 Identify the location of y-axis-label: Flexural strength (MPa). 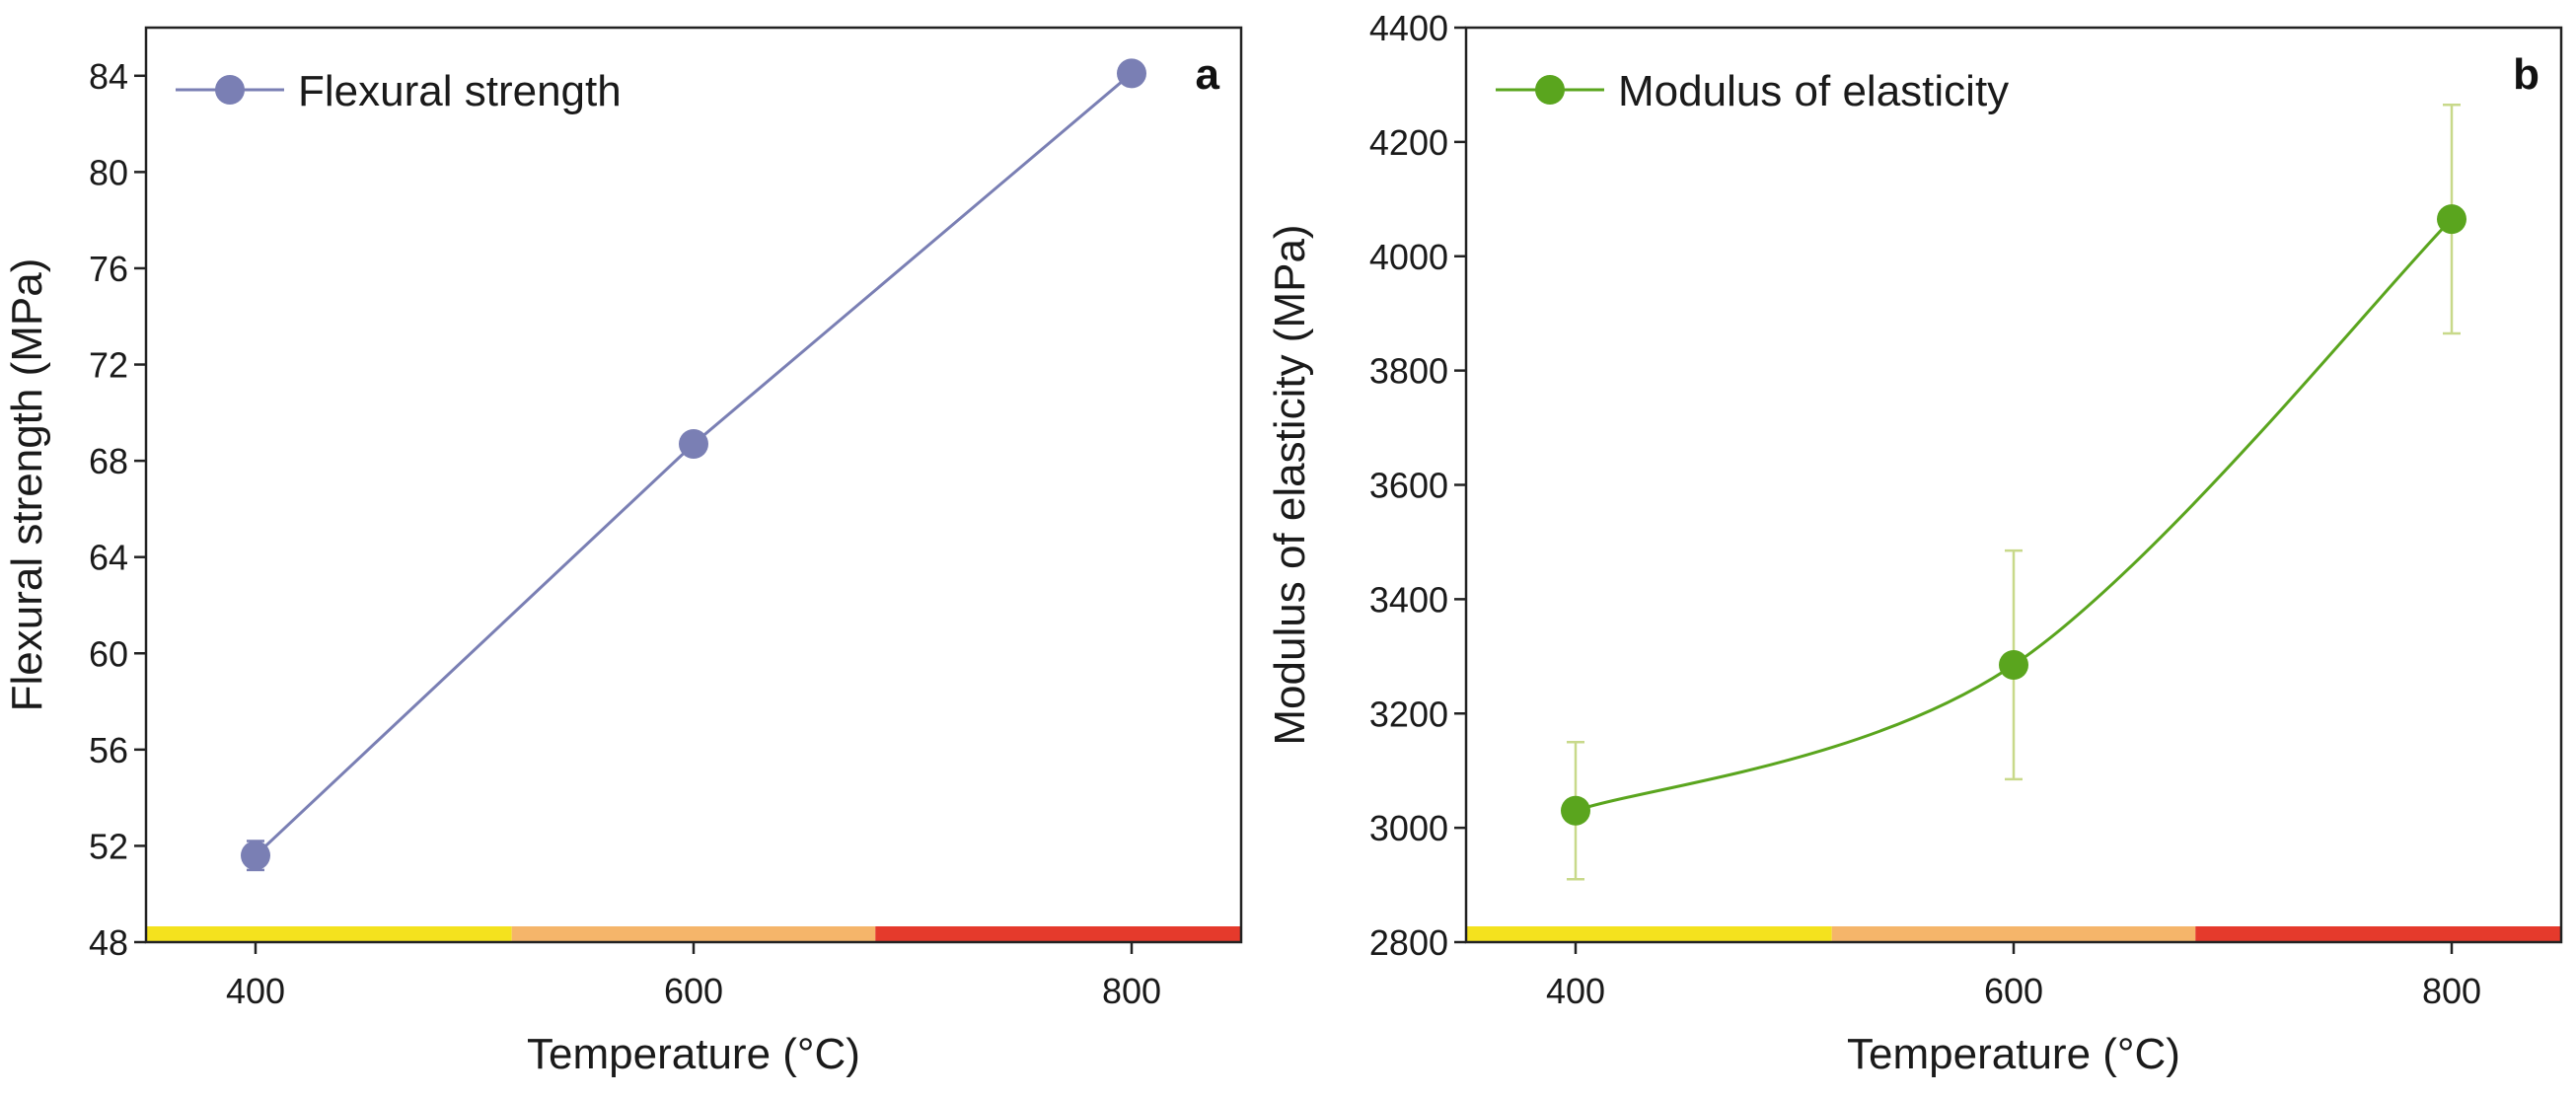
(27, 485).